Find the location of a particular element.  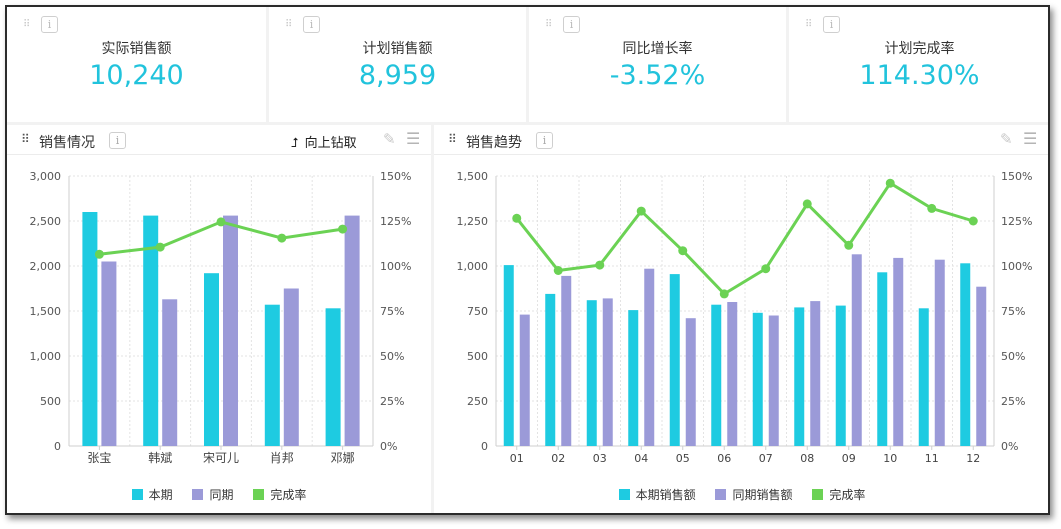

kpi-label: 计划完成率 is located at coordinates (919, 49).